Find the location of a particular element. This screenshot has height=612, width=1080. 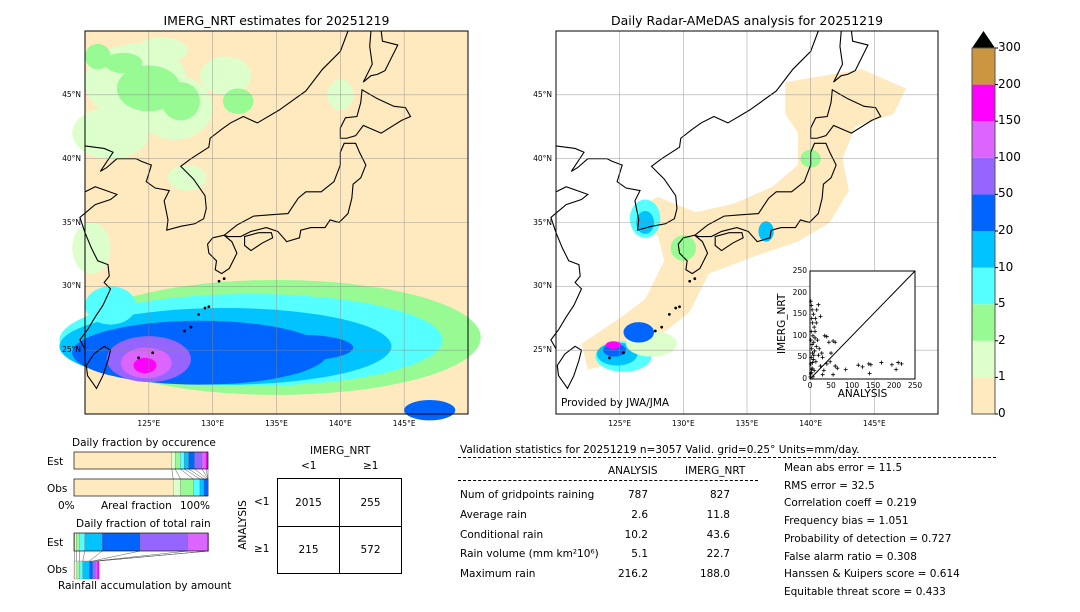

cell-hit: 572 is located at coordinates (370, 550).